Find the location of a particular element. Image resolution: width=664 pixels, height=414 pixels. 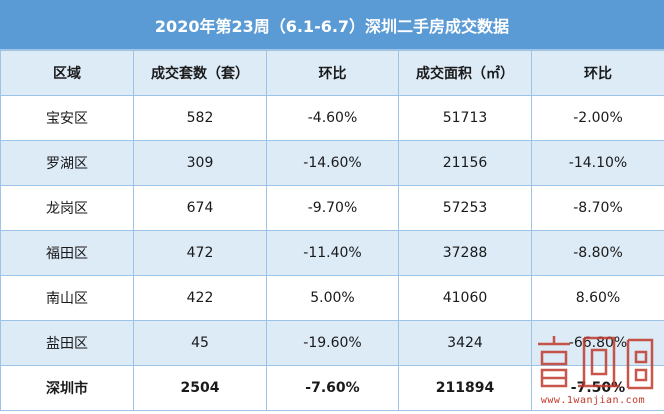

cell-units: 45 is located at coordinates (200, 343).